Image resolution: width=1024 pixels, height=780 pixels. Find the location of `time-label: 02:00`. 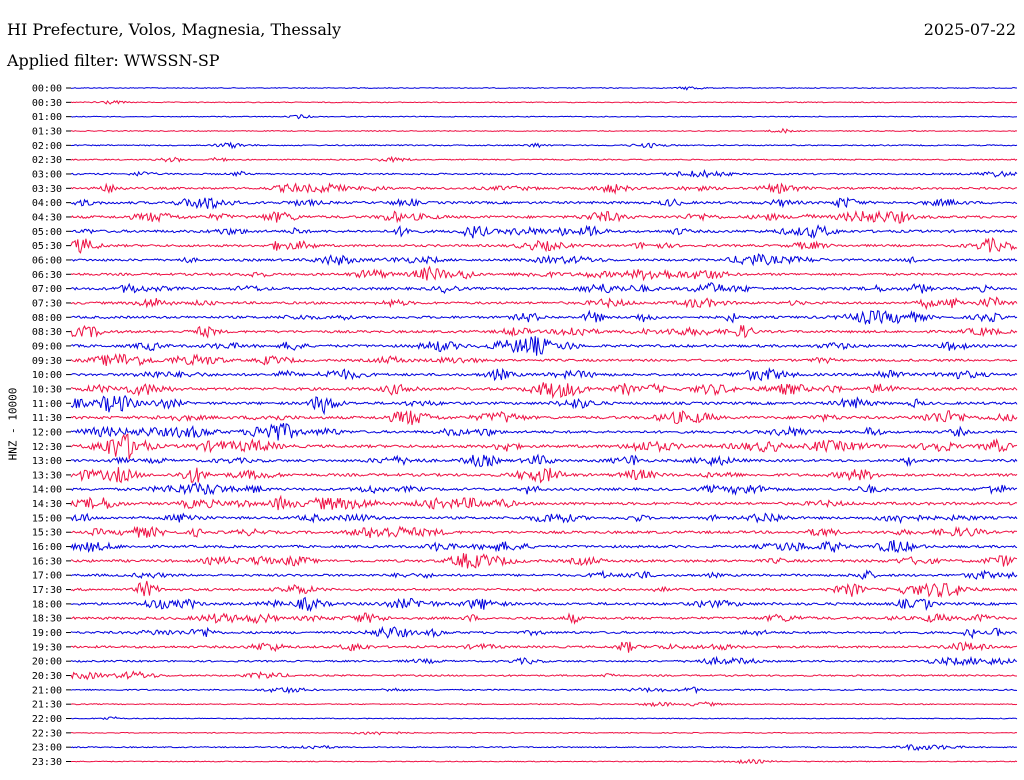

time-label: 02:00 is located at coordinates (47, 146).